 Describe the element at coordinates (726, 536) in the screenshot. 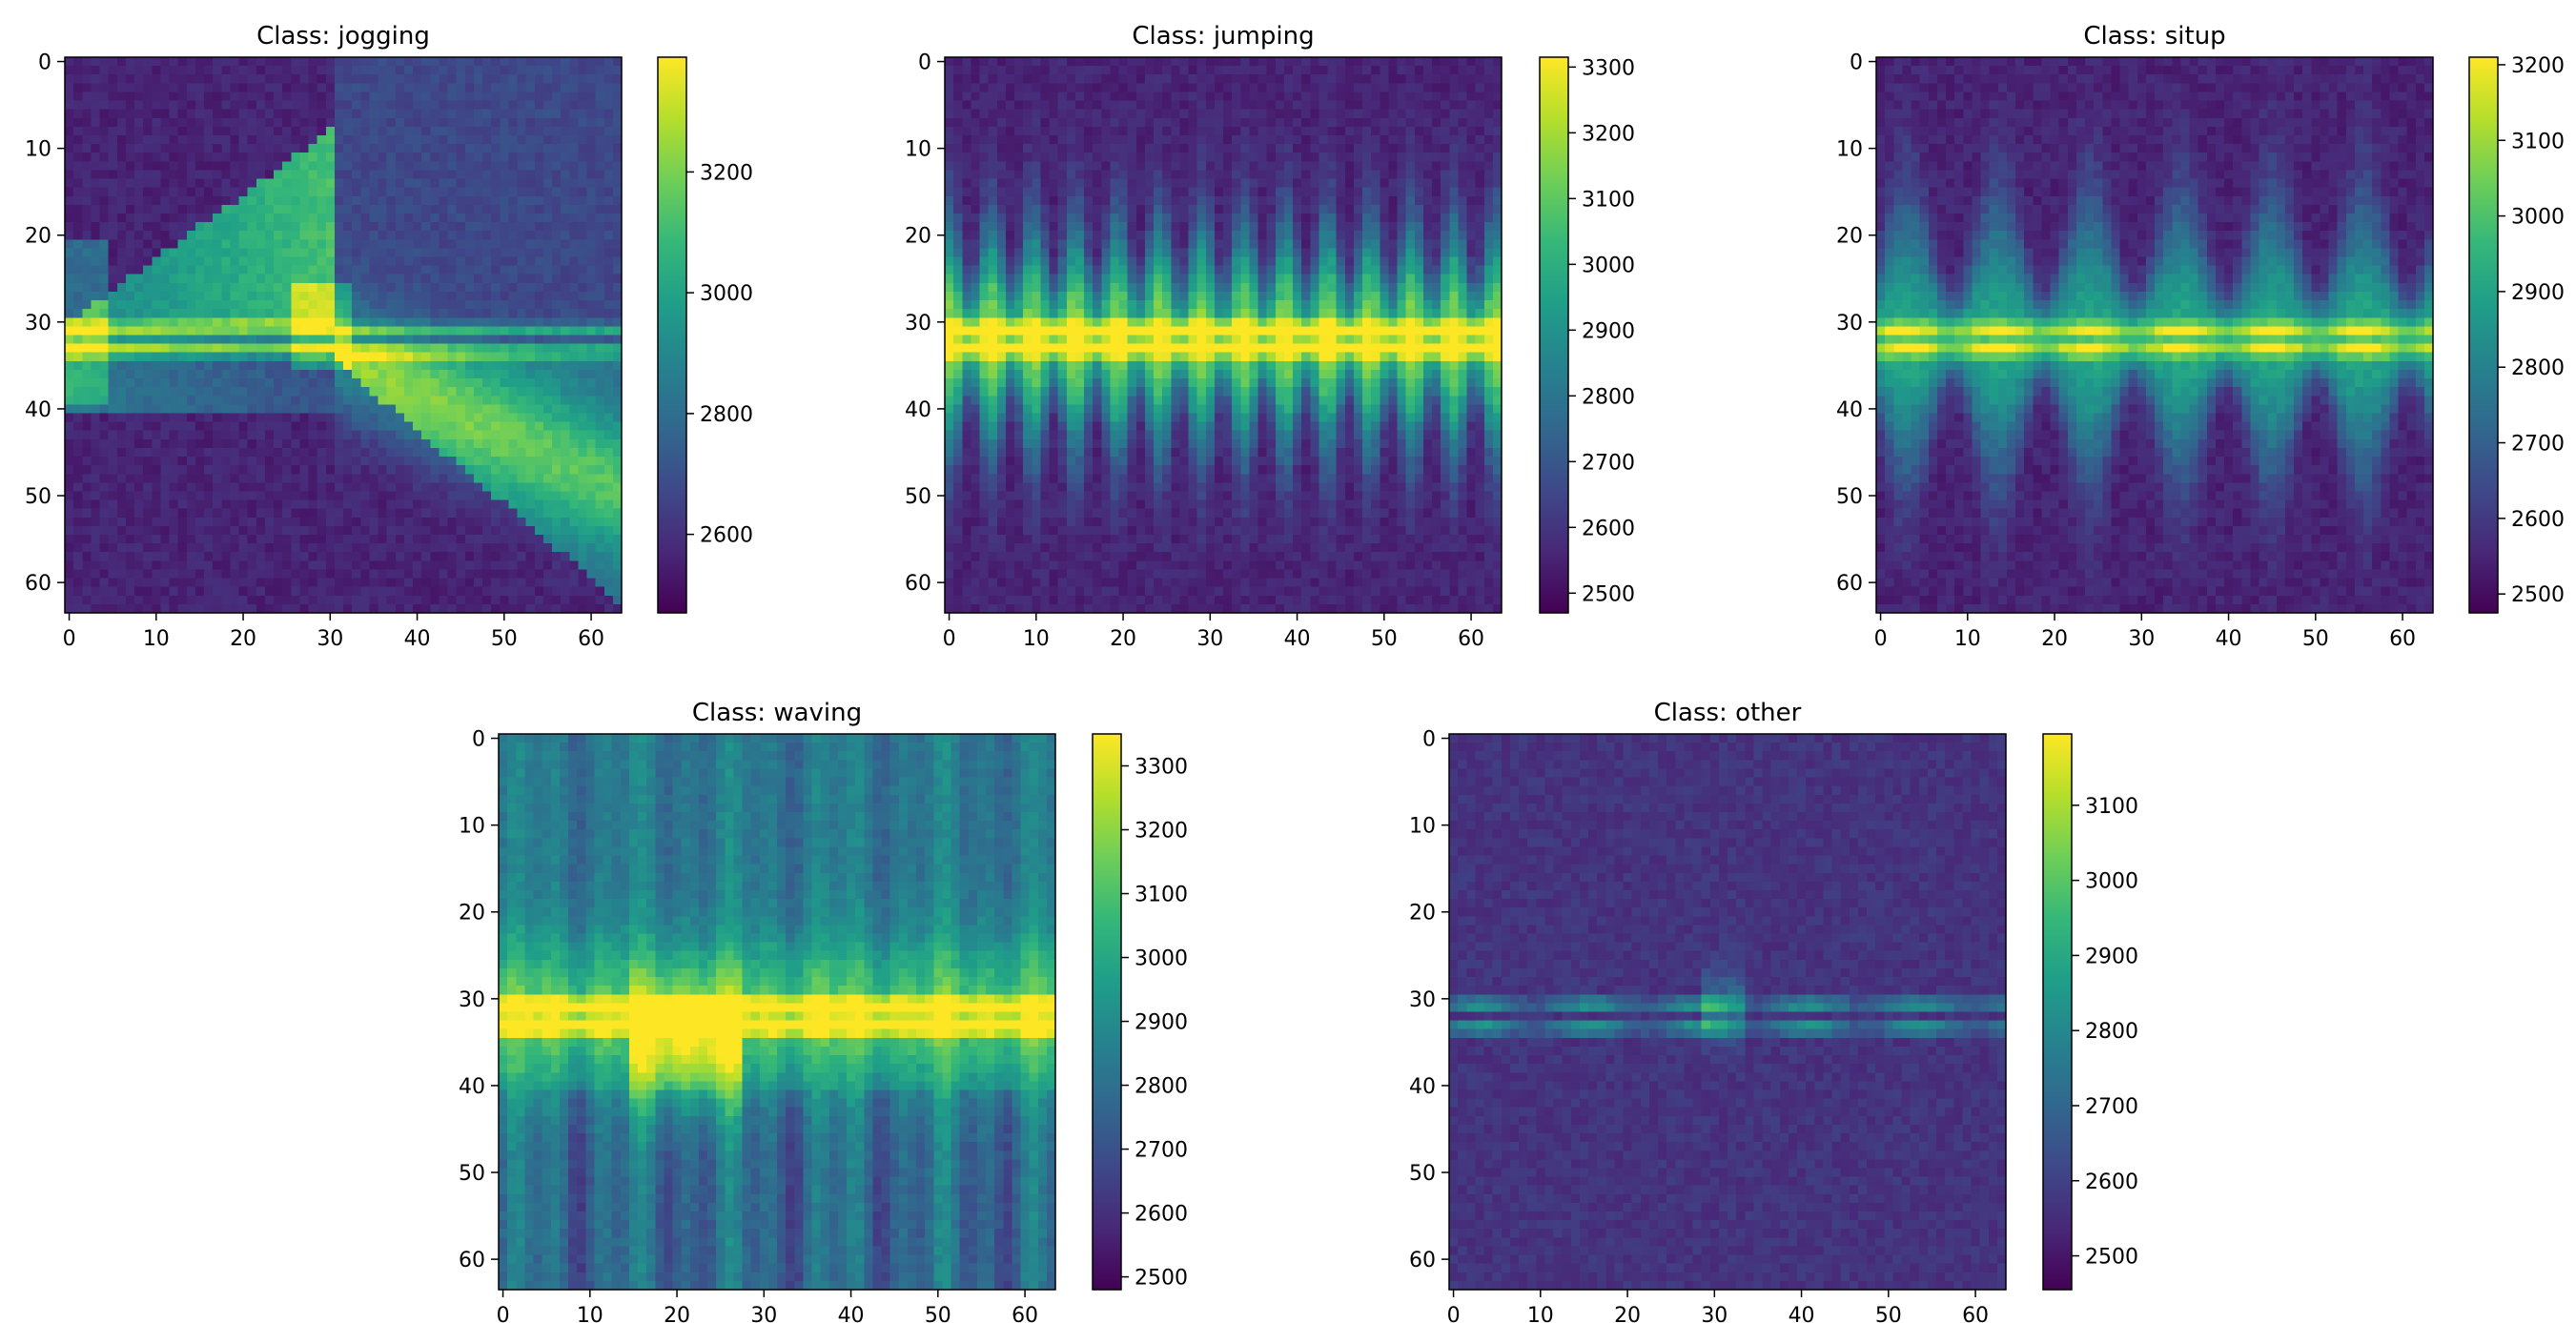

I see `colorbar-tick-label: 2600` at that location.